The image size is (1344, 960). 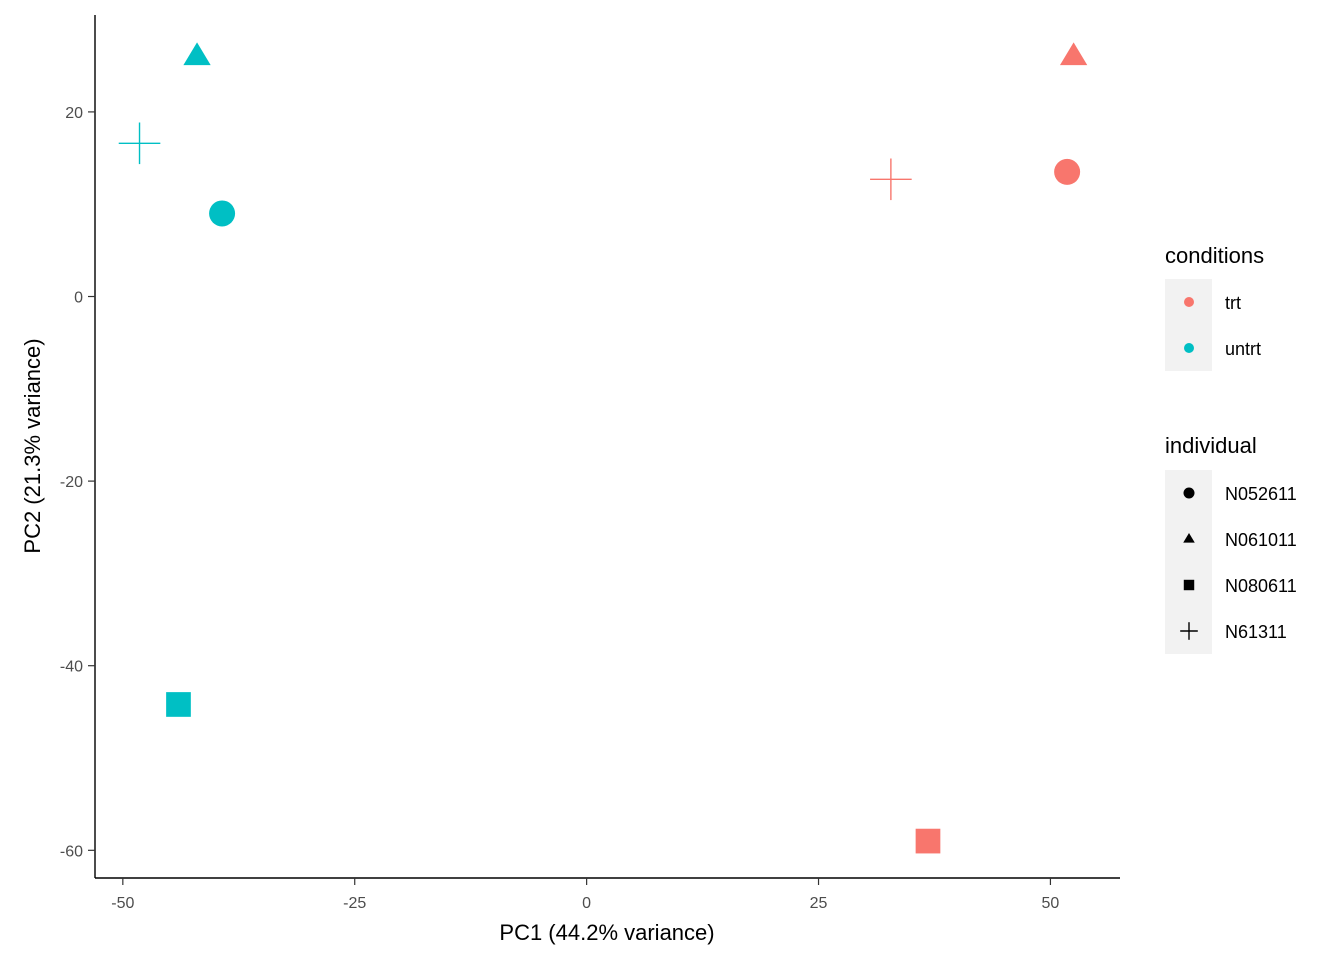 I want to click on x-tick-label: 25, so click(x=819, y=903).